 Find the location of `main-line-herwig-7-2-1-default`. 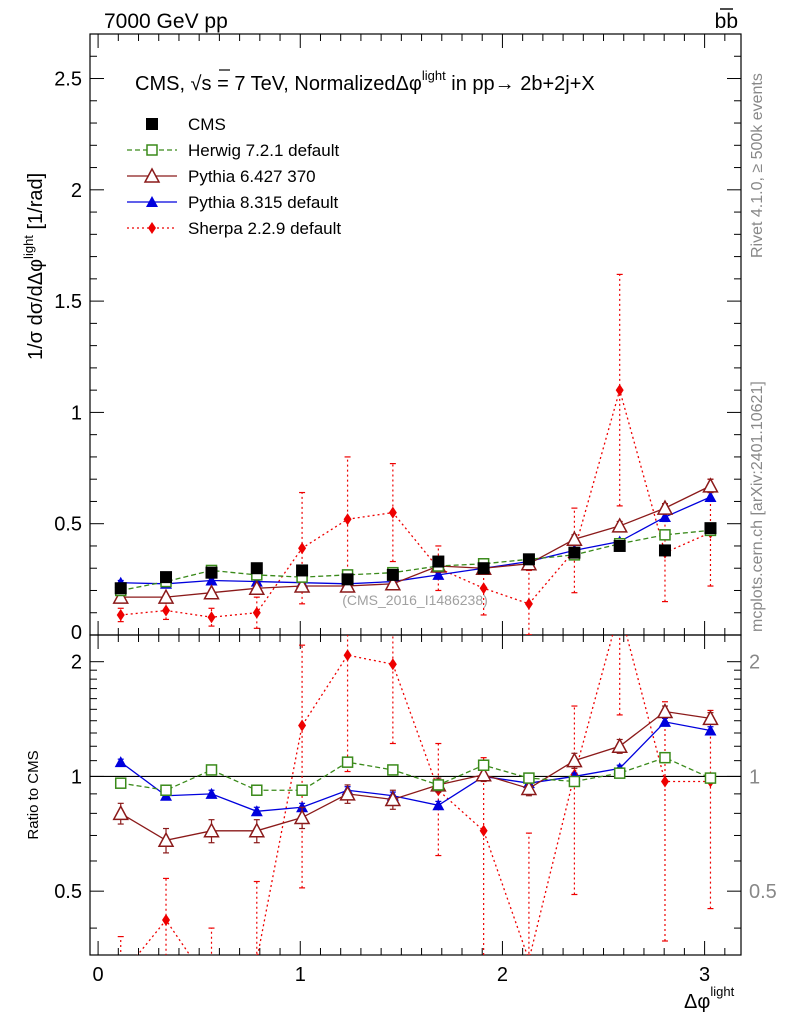

main-line-herwig-7-2-1-default is located at coordinates (415, 560).